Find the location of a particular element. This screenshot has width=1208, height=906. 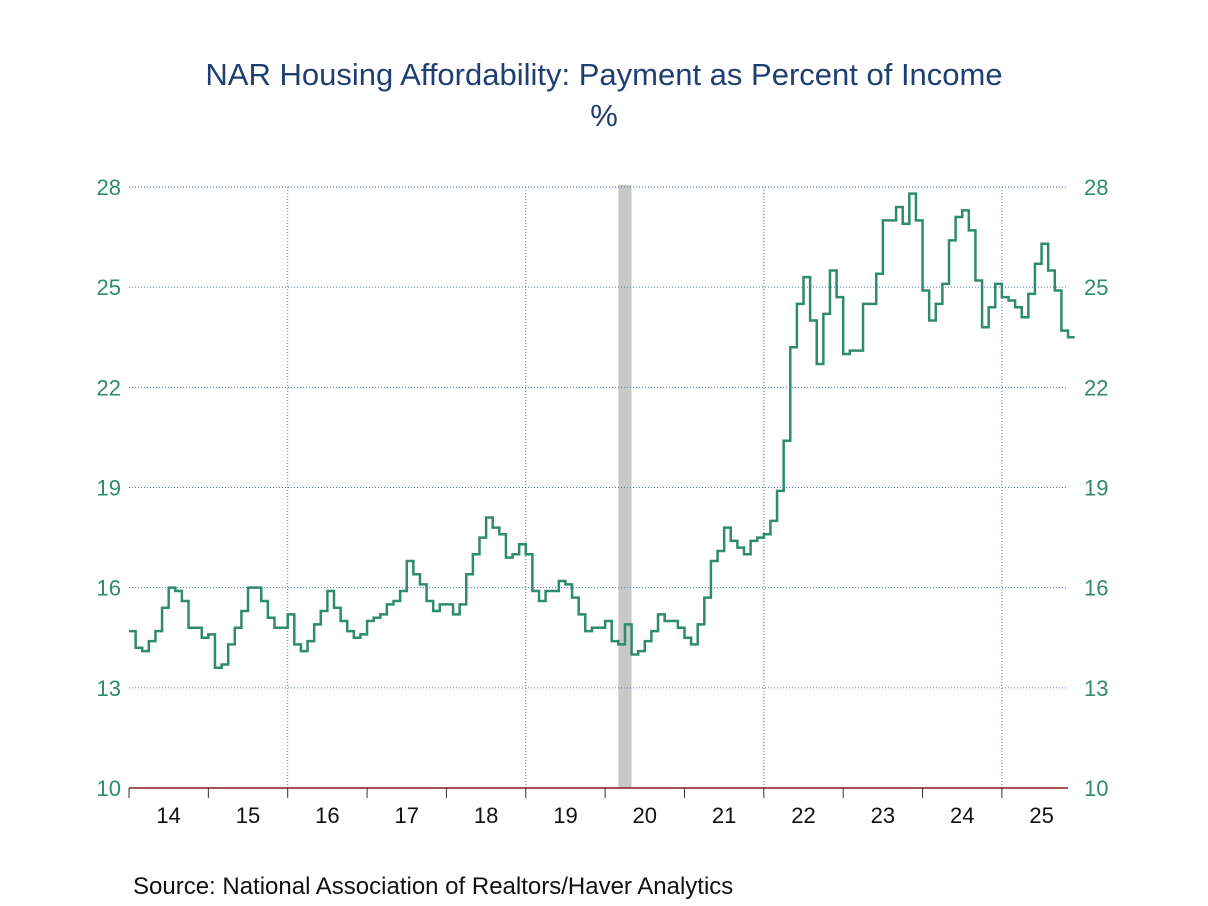

y-tick-left-19: 19 is located at coordinates (109, 488).